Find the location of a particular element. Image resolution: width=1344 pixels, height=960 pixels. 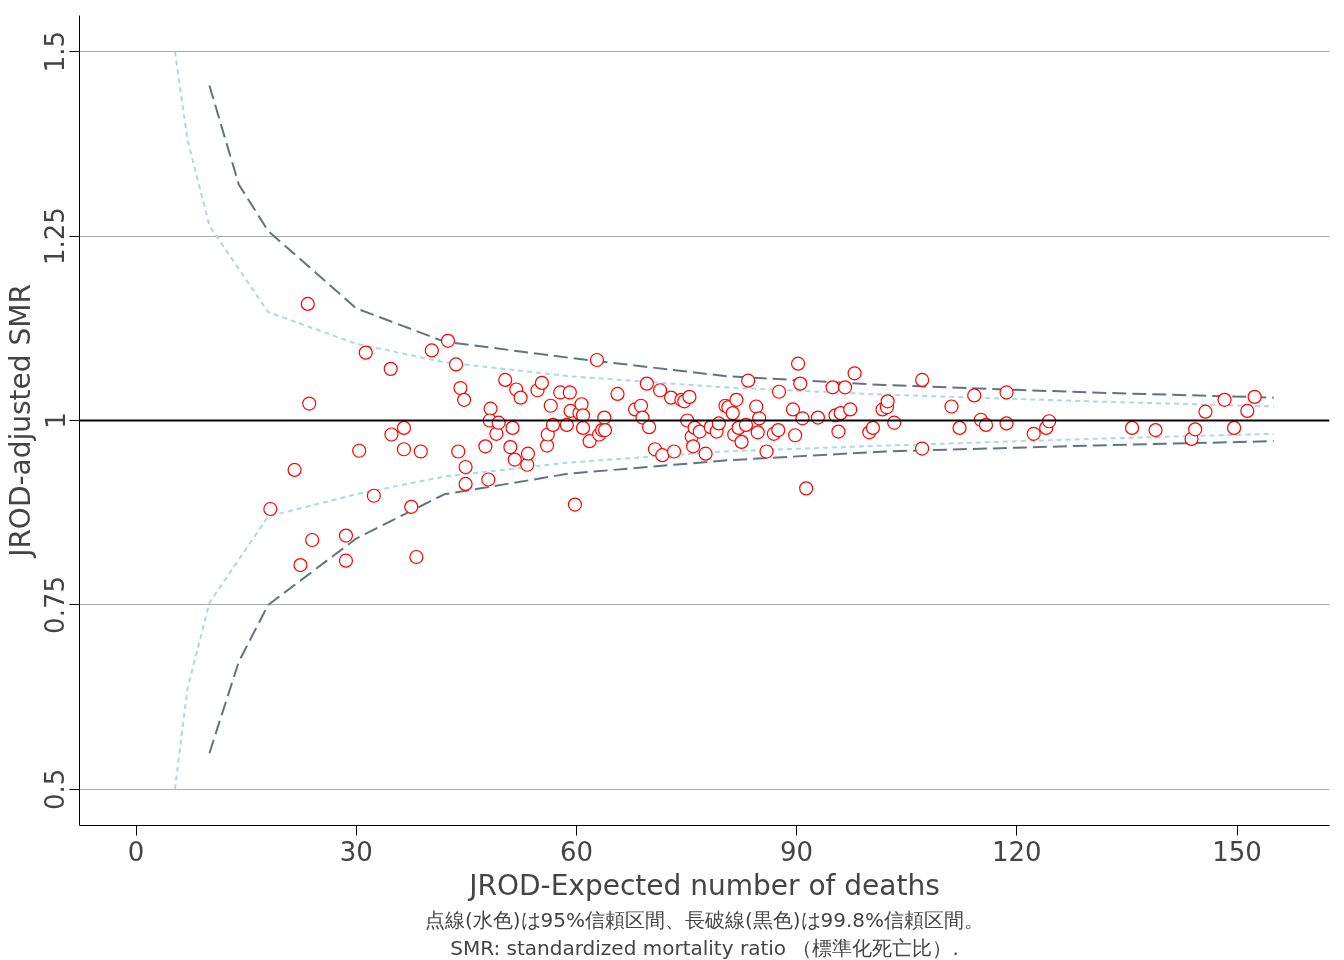

x-tick-label: 30 is located at coordinates (356, 851).